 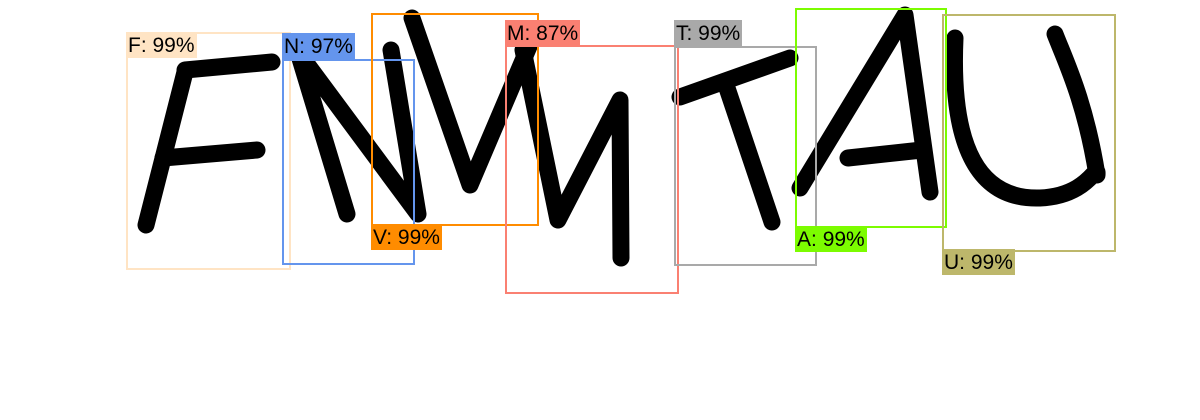 I want to click on detection-letter: M, so click(x=516, y=33).